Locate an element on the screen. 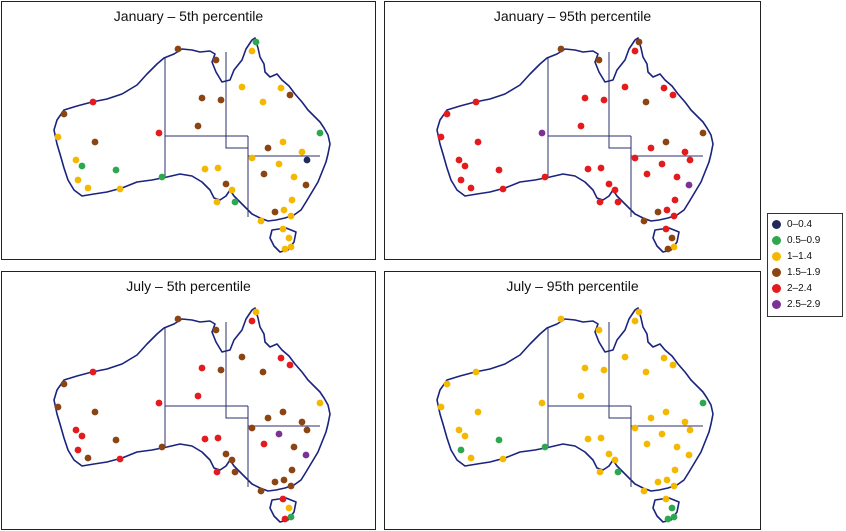 The width and height of the screenshot is (846, 531). legend-label: 2–2.4 is located at coordinates (800, 288).